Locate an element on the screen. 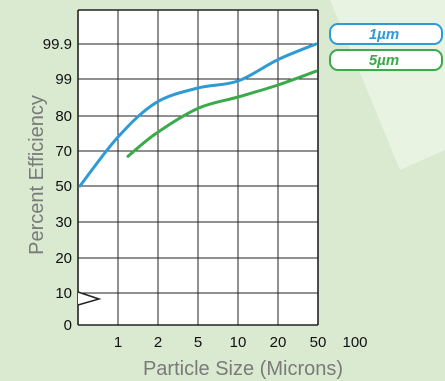 The image size is (445, 381). y-tick-label: 99.9 is located at coordinates (57, 44).